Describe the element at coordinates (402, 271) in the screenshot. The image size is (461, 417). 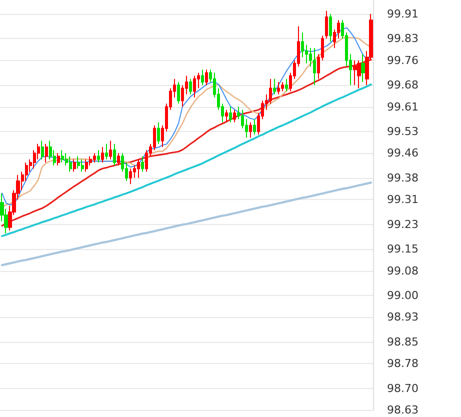
I see `y-tick-label: 99.08` at that location.